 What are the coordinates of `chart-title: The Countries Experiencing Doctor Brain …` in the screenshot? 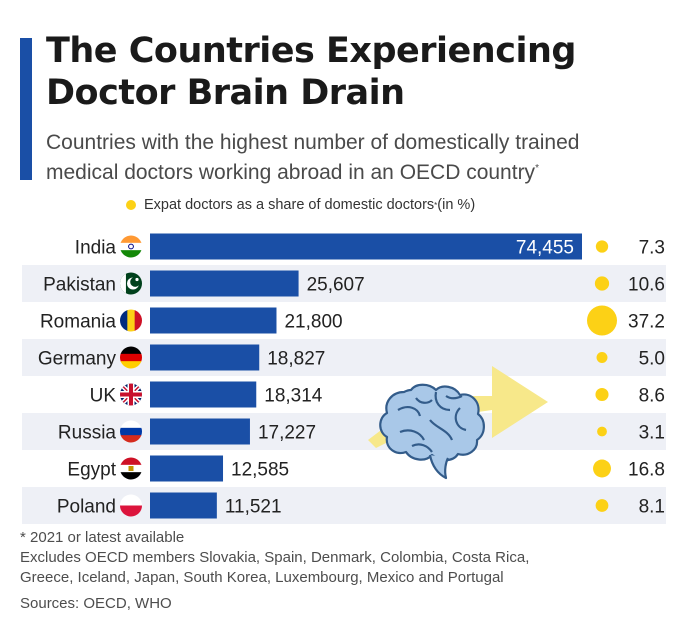 It's located at (356, 72).